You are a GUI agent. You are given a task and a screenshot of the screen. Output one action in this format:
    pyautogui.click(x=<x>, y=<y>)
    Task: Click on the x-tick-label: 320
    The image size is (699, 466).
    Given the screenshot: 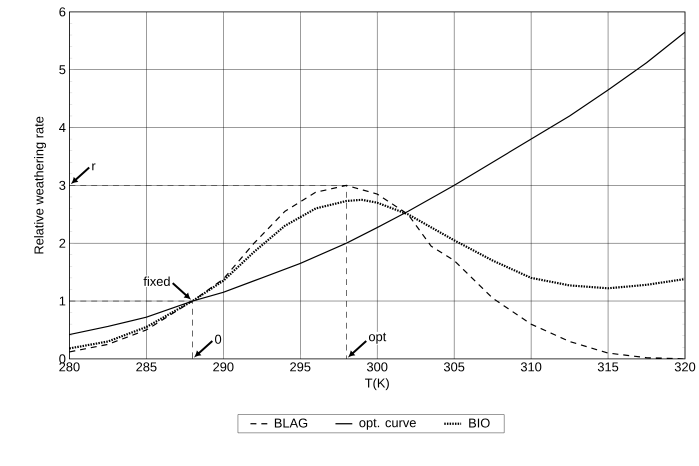 What is the action you would take?
    pyautogui.click(x=685, y=367)
    